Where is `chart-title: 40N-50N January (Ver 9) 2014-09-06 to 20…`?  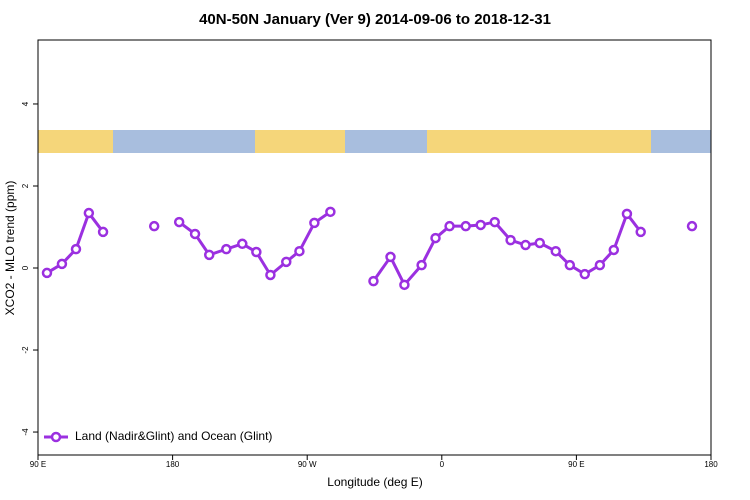 chart-title: 40N-50N January (Ver 9) 2014-09-06 to 20… is located at coordinates (375, 19).